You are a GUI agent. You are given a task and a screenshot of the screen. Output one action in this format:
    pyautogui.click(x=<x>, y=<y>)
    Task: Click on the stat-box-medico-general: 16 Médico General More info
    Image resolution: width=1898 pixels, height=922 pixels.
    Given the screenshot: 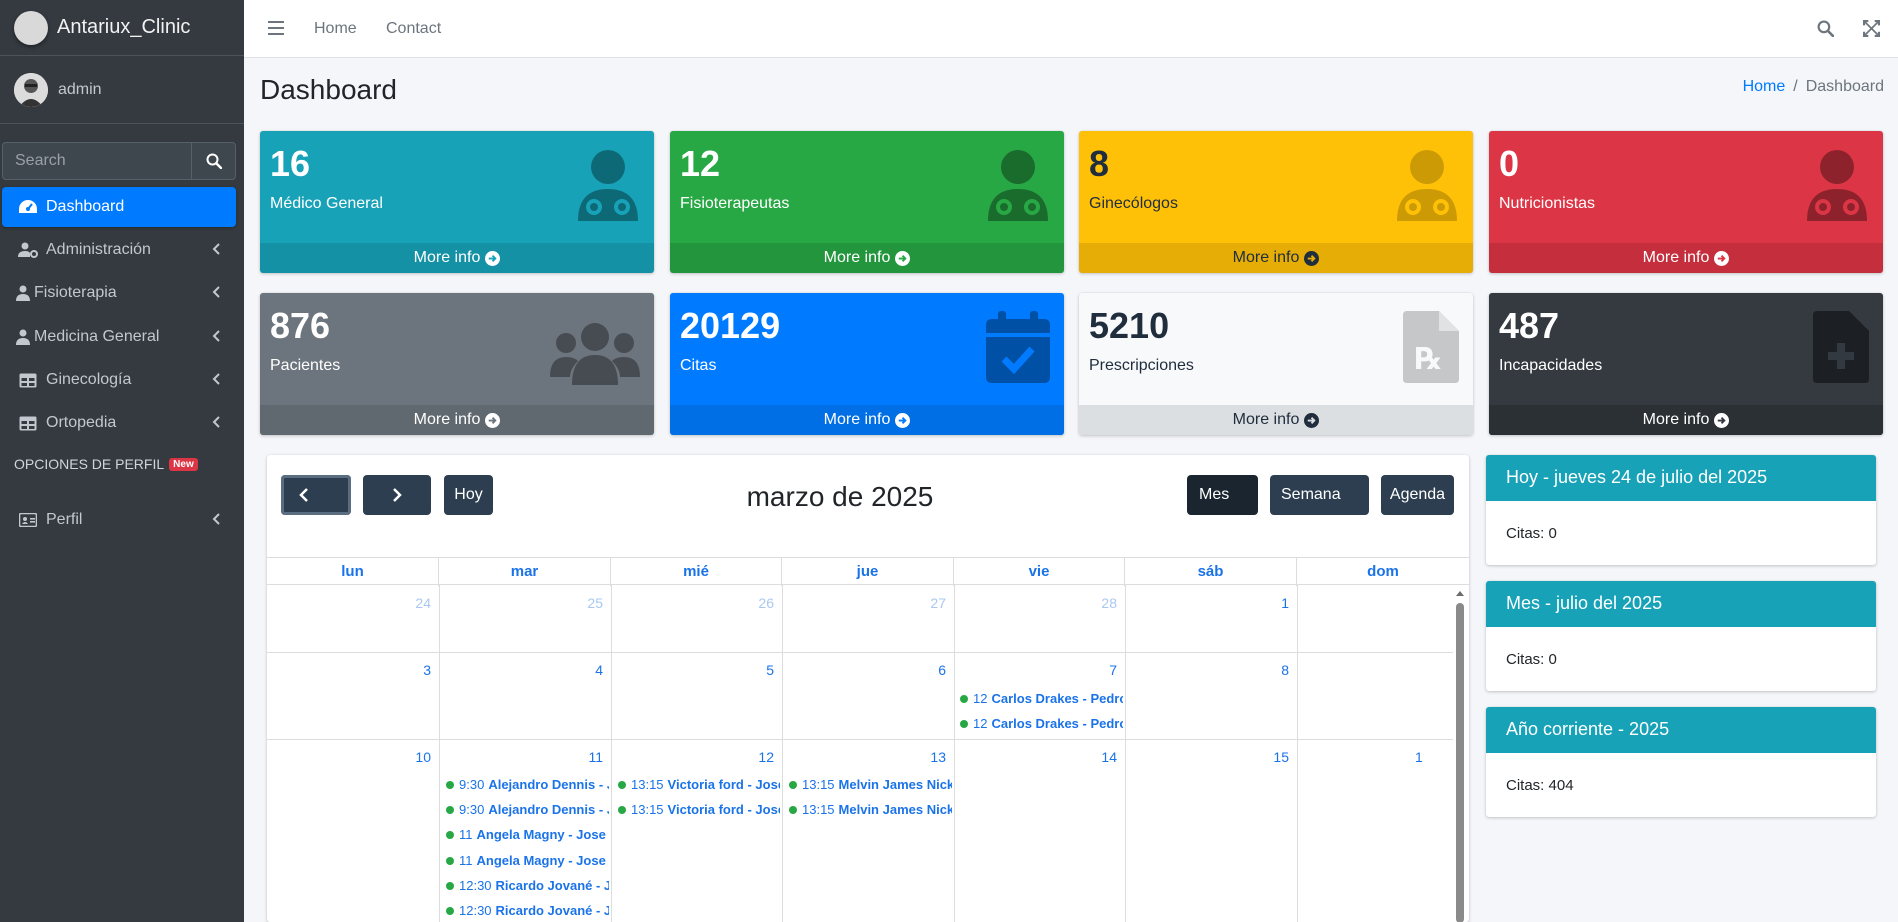 What is the action you would take?
    pyautogui.click(x=457, y=202)
    